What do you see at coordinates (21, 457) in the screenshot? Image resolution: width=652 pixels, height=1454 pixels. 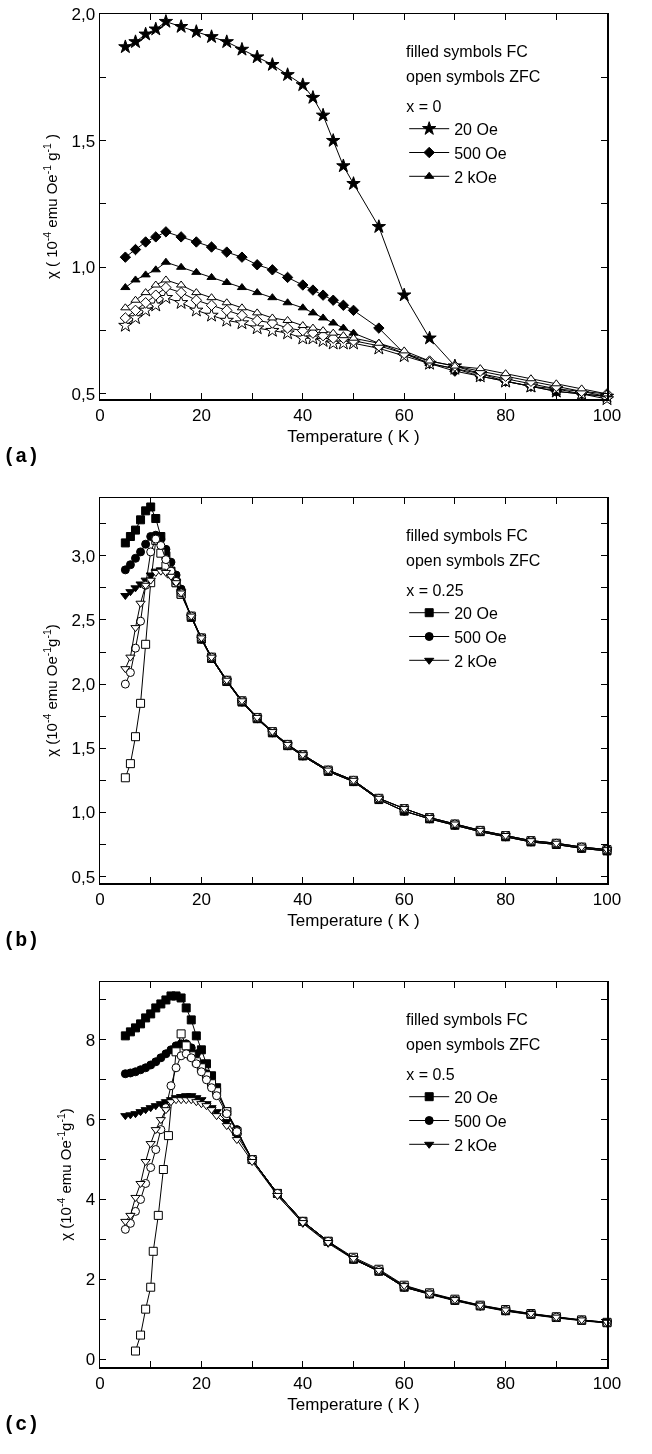 I see `text: (a)` at bounding box center [21, 457].